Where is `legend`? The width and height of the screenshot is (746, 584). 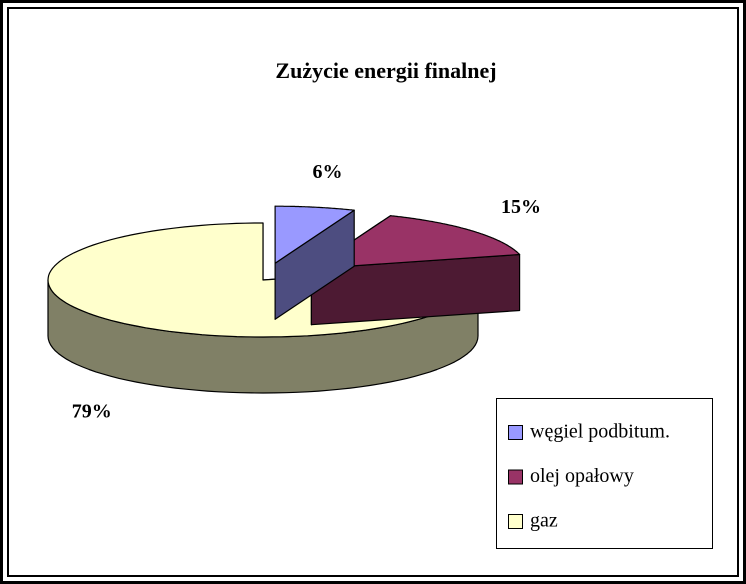 legend is located at coordinates (604, 473).